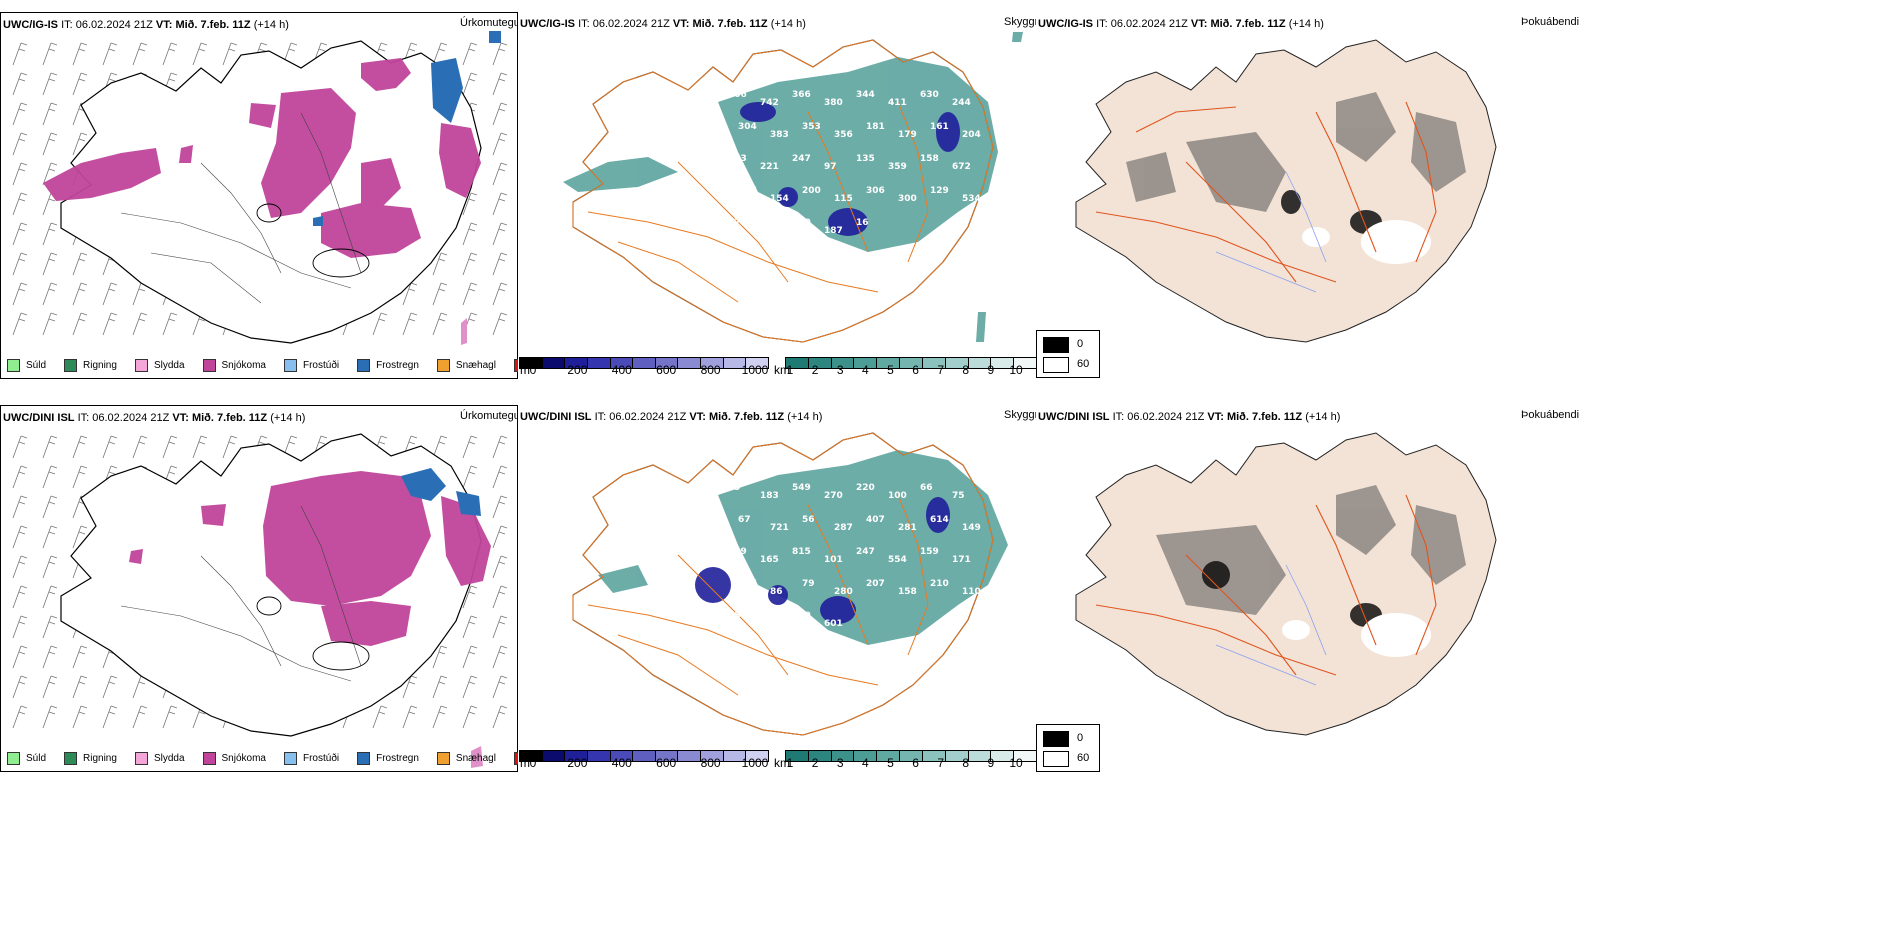  I want to click on ceiling-value: 344, so click(865, 95).